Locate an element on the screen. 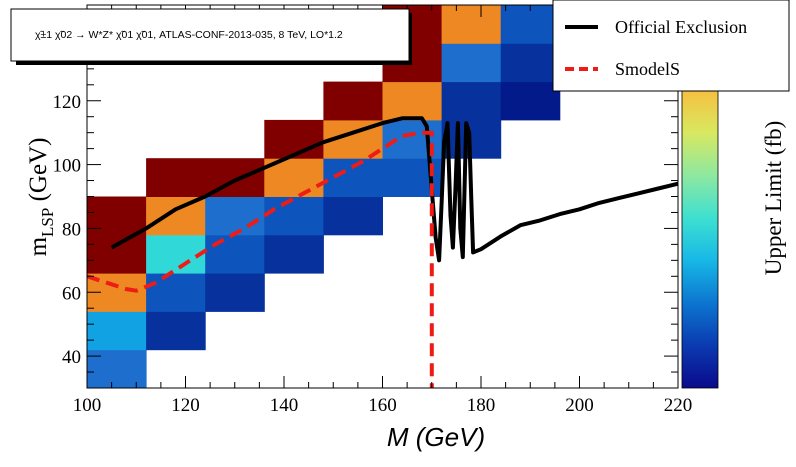  y-tick-label: 80 is located at coordinates (71, 229).